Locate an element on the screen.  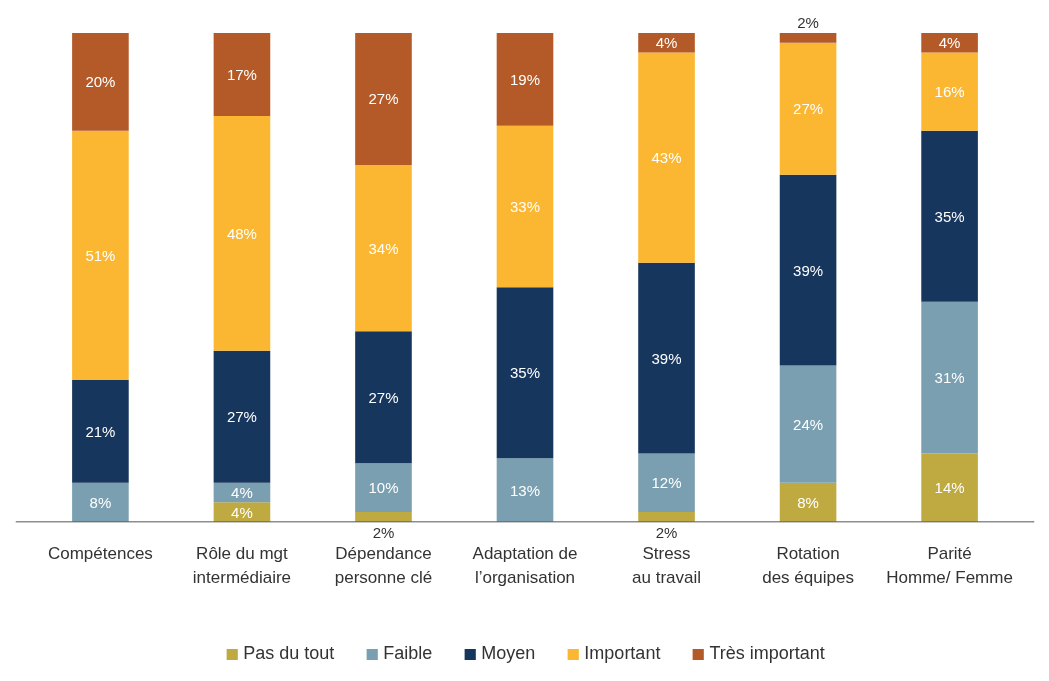
x-tick-label: Rotation des équipes is located at coordinates (808, 565).